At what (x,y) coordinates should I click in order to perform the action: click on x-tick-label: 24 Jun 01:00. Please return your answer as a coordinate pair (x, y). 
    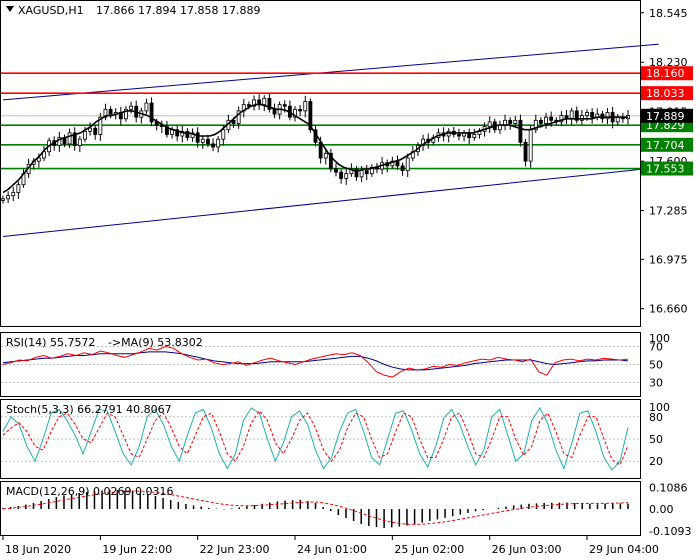
    Looking at the image, I should click on (332, 549).